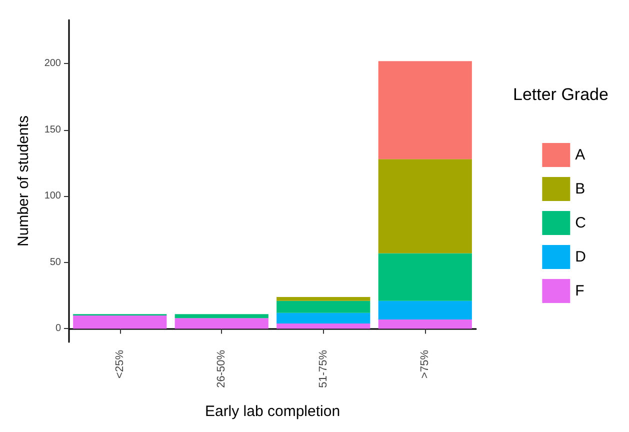 The image size is (629, 432). I want to click on legend-title: Letter Grade, so click(560, 94).